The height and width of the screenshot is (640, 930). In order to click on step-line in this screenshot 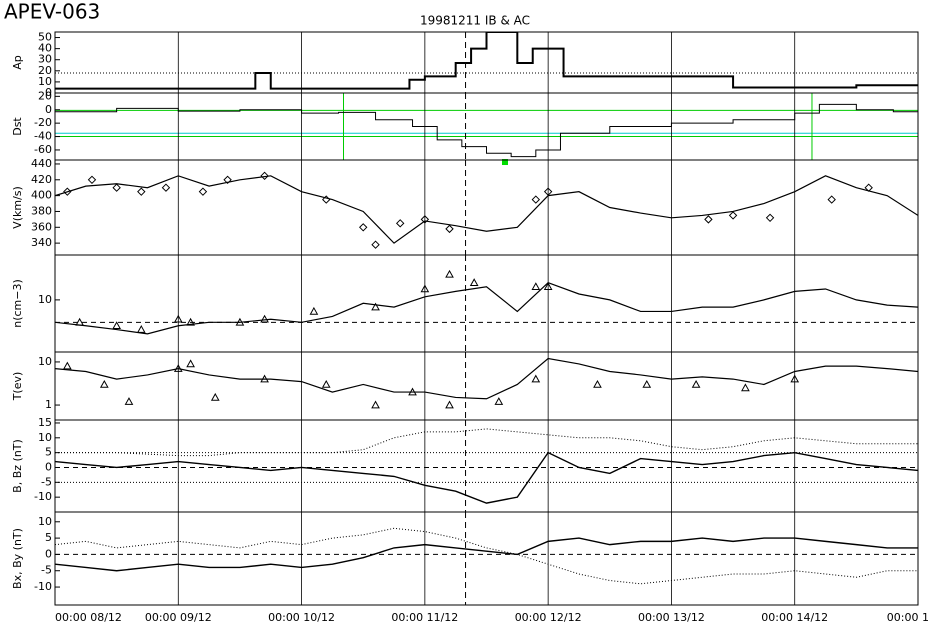, I will do `click(486, 61)`.